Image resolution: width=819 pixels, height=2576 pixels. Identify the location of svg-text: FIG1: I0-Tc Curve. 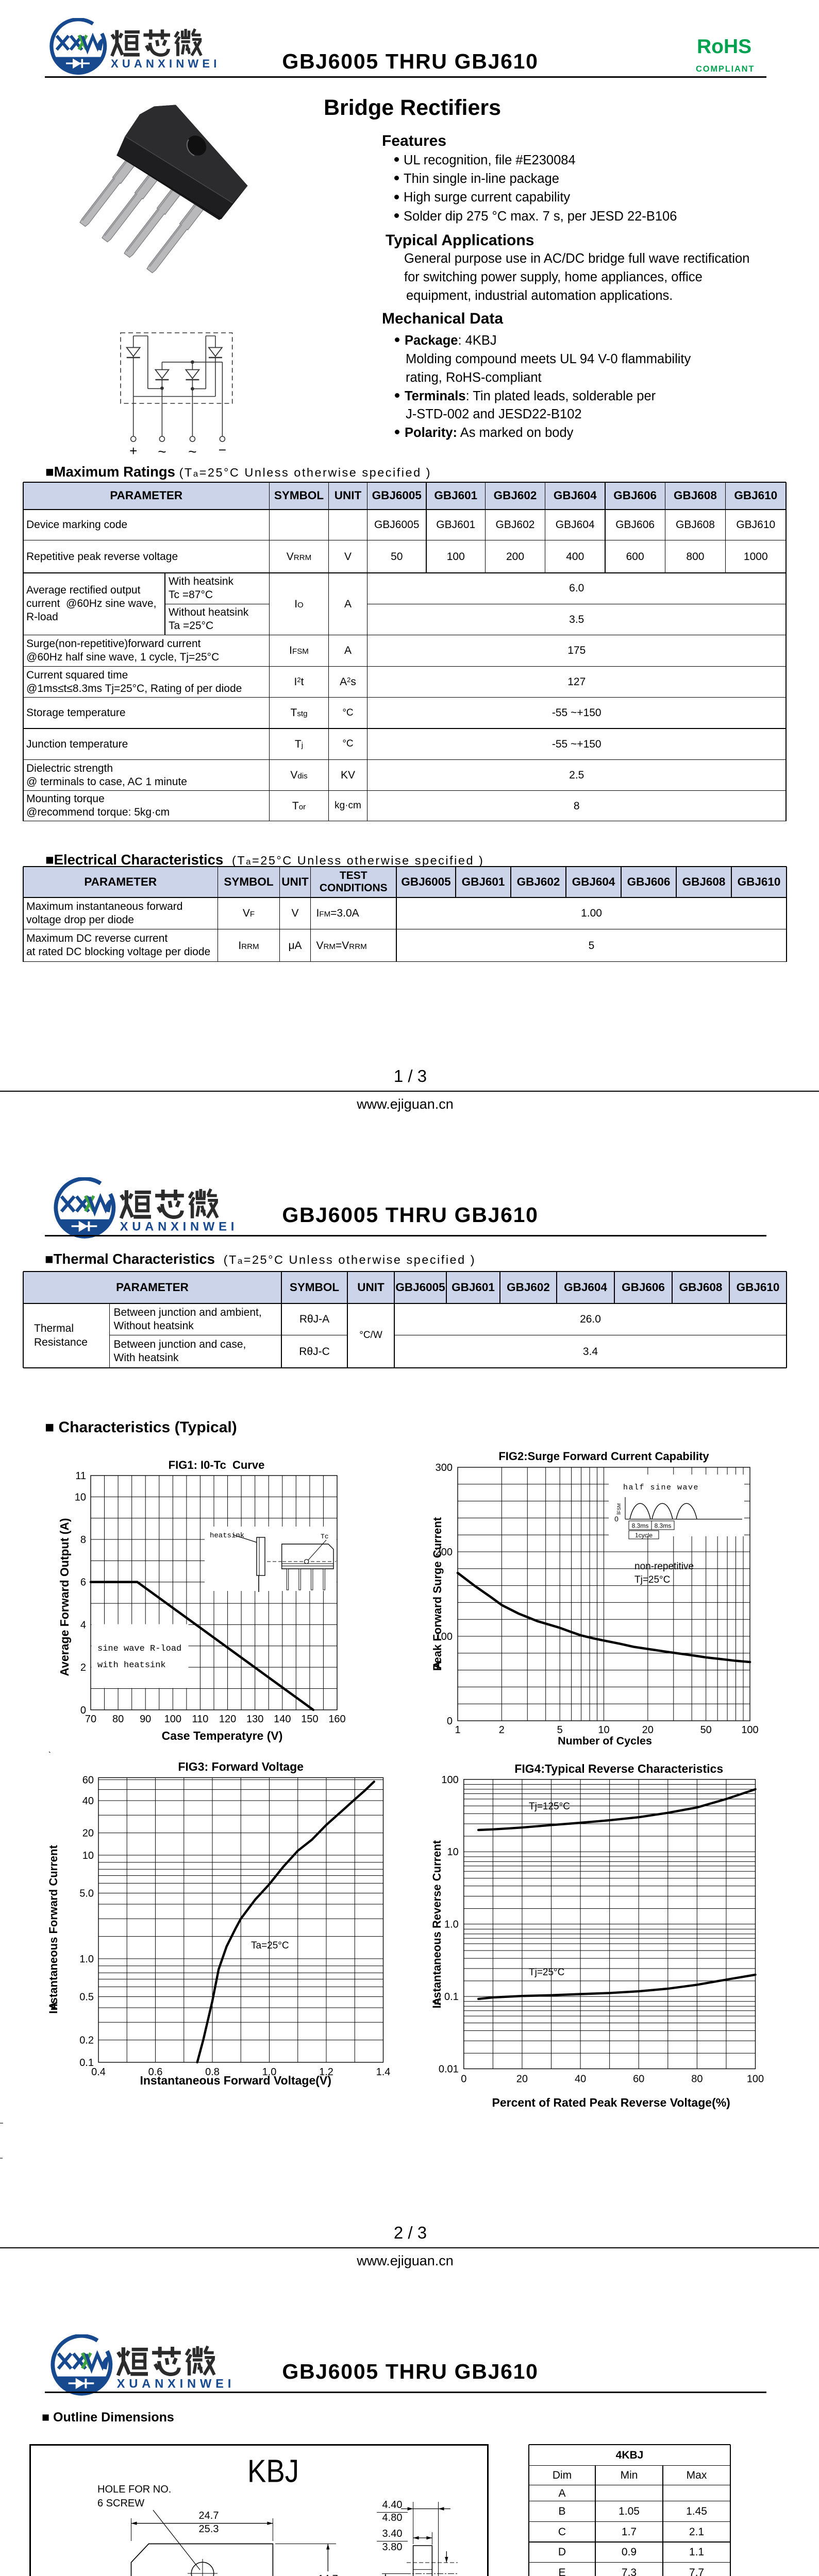
(217, 1465).